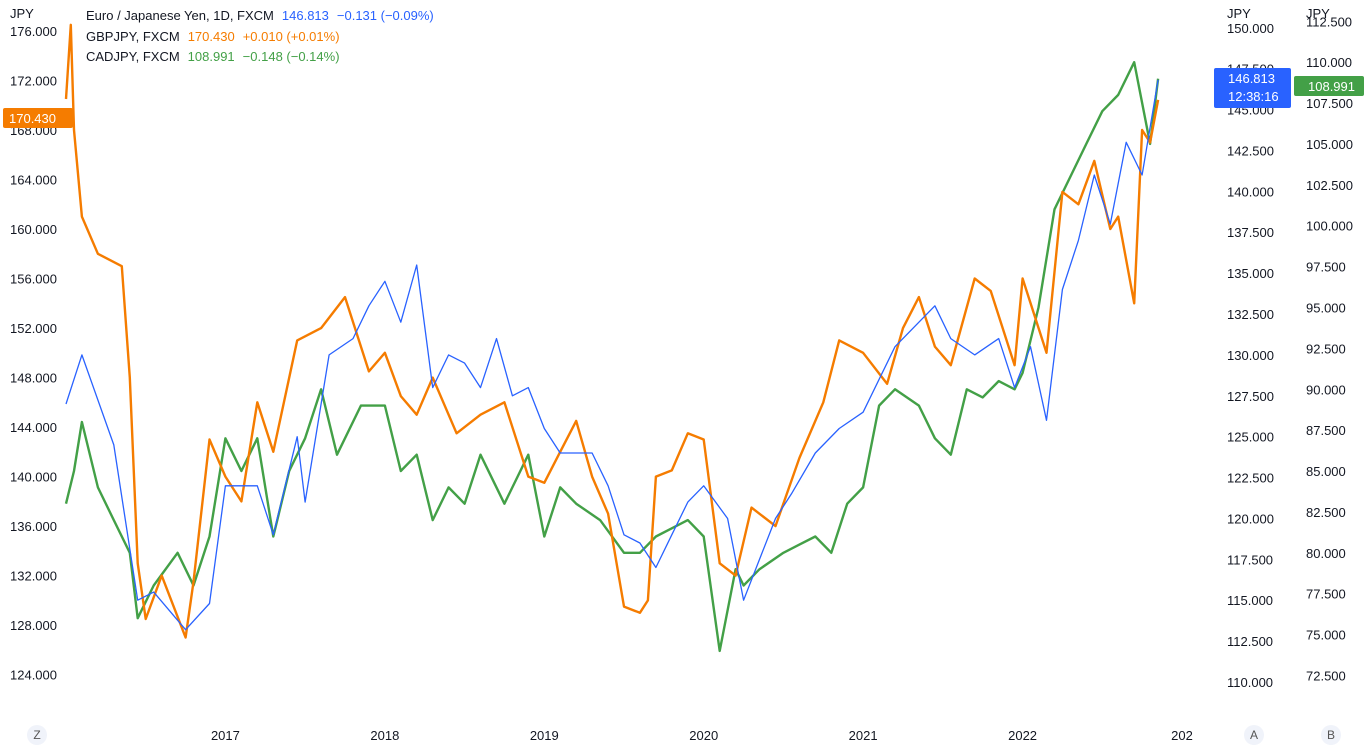 This screenshot has height=749, width=1367. What do you see at coordinates (1250, 682) in the screenshot?
I see `right-axis-a-tick: 110.000` at bounding box center [1250, 682].